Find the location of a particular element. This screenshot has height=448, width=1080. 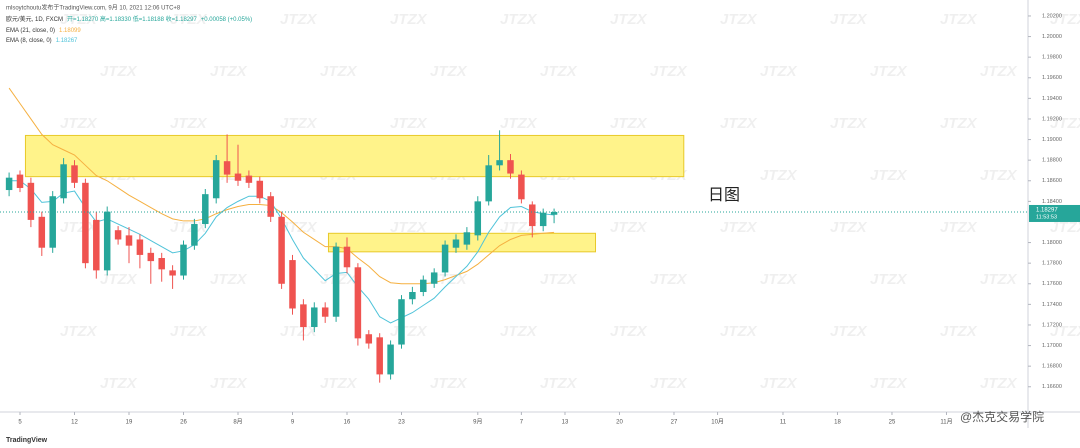

y-tick-label: 1.17600 is located at coordinates (1052, 284).